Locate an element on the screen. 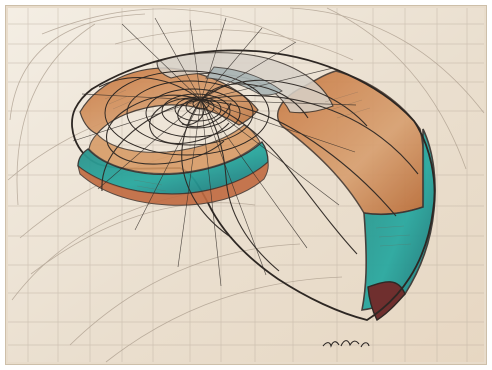  nested-spiral-rings is located at coordinates (187, 113).